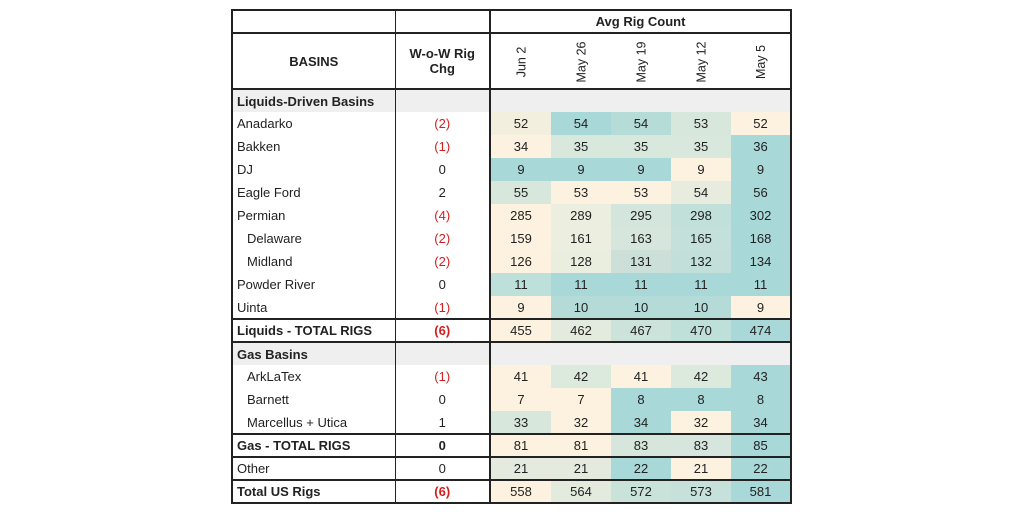 The height and width of the screenshot is (512, 1024). Describe the element at coordinates (641, 491) in the screenshot. I see `rig-count-cell: 572` at that location.